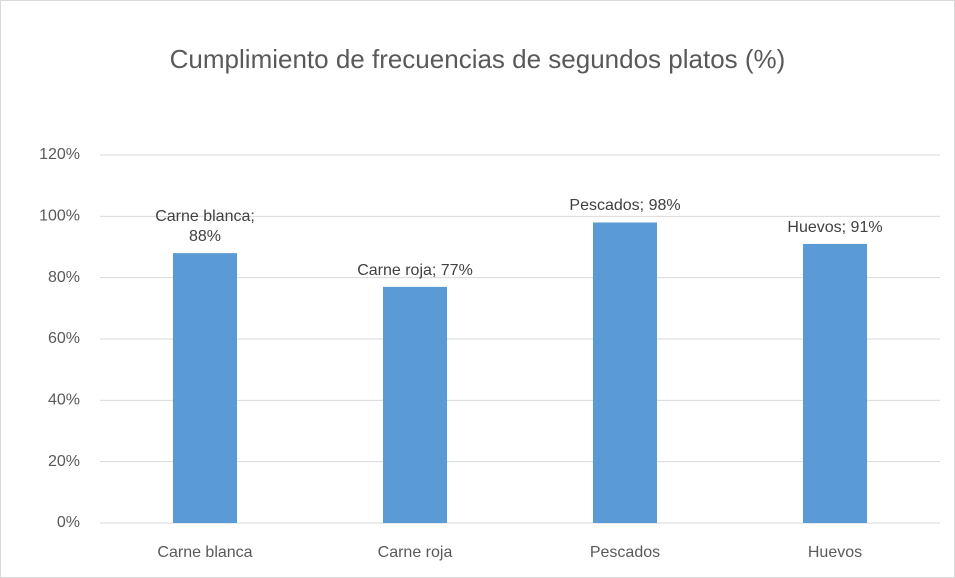 The width and height of the screenshot is (955, 578). I want to click on y-tick-label: 120%, so click(59, 154).